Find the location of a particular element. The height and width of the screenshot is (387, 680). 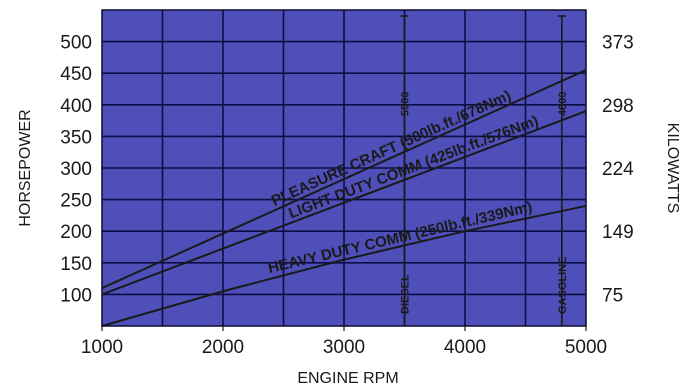

y2-tick-label: 298 is located at coordinates (618, 106).